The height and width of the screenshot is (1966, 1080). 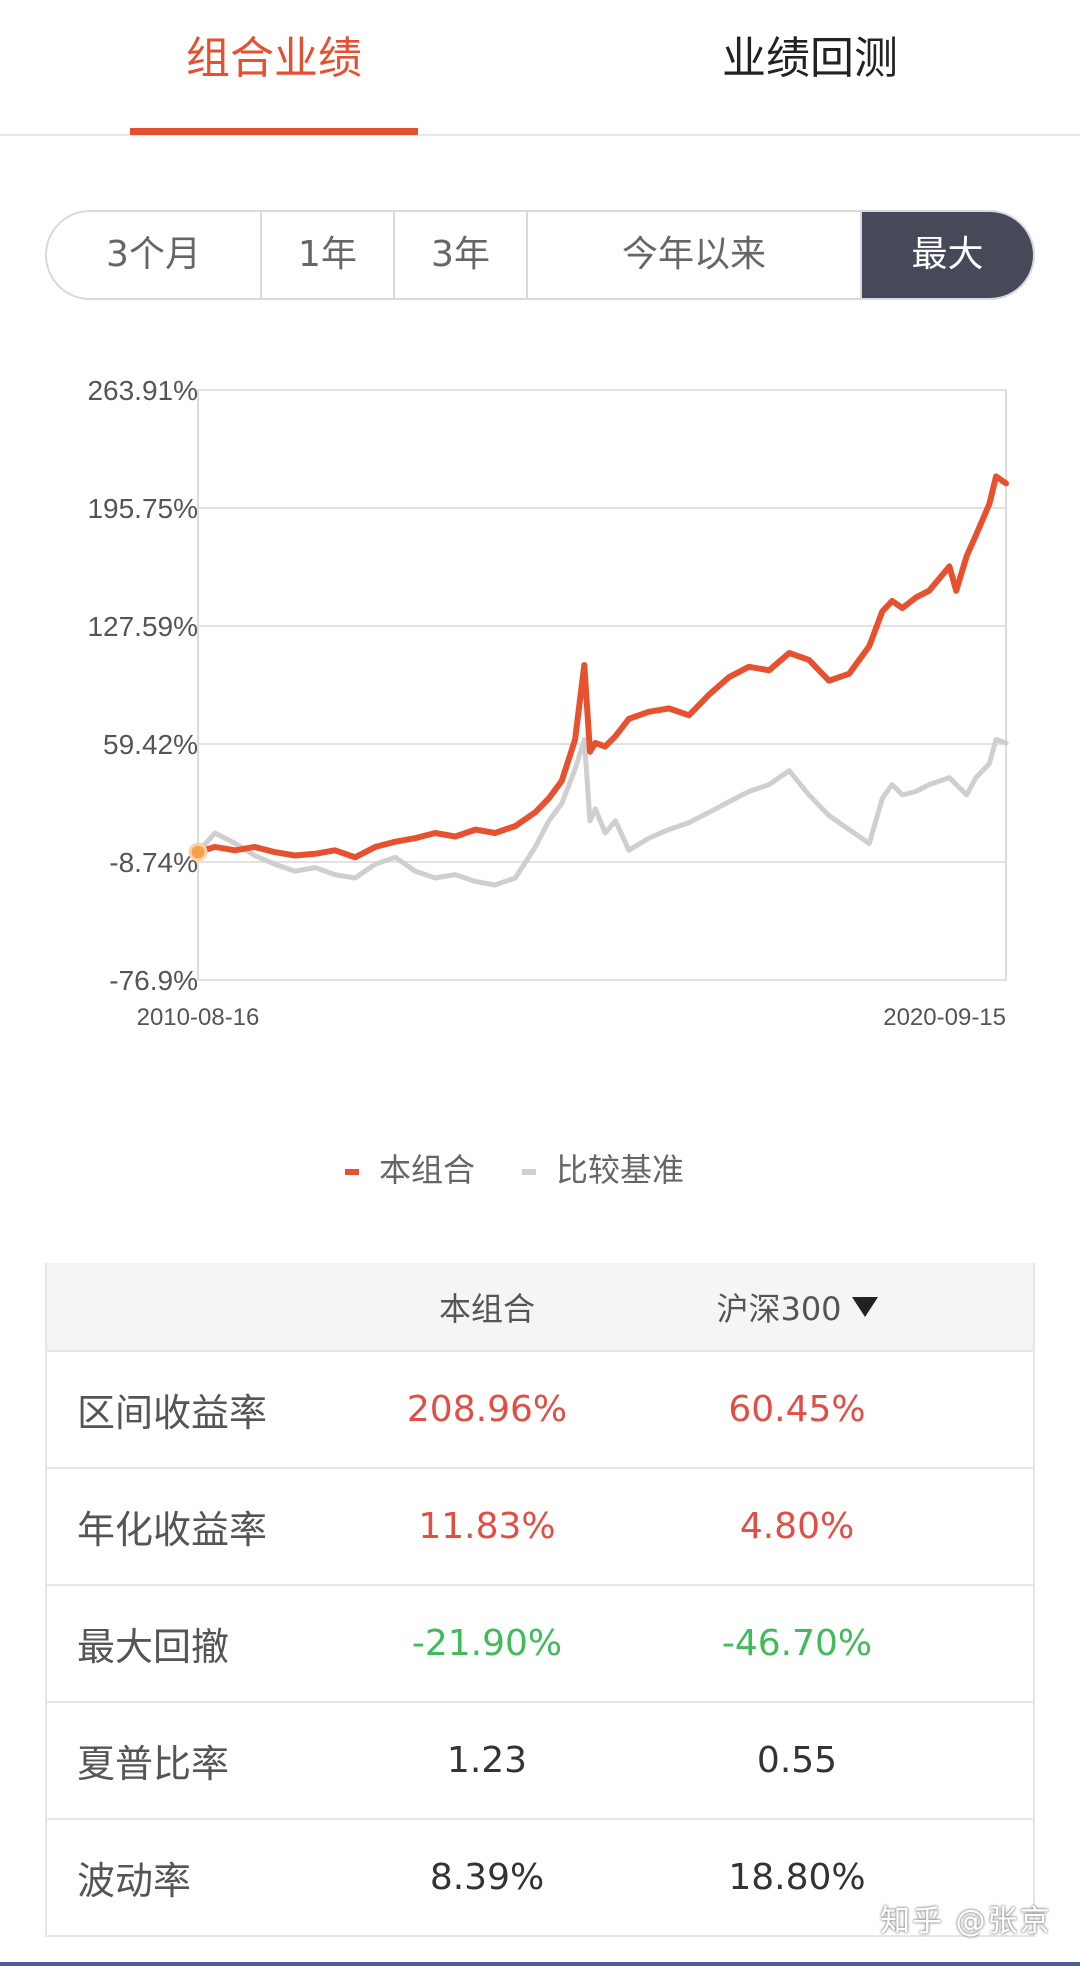 I want to click on range-1-year: 1年, so click(x=328, y=255).